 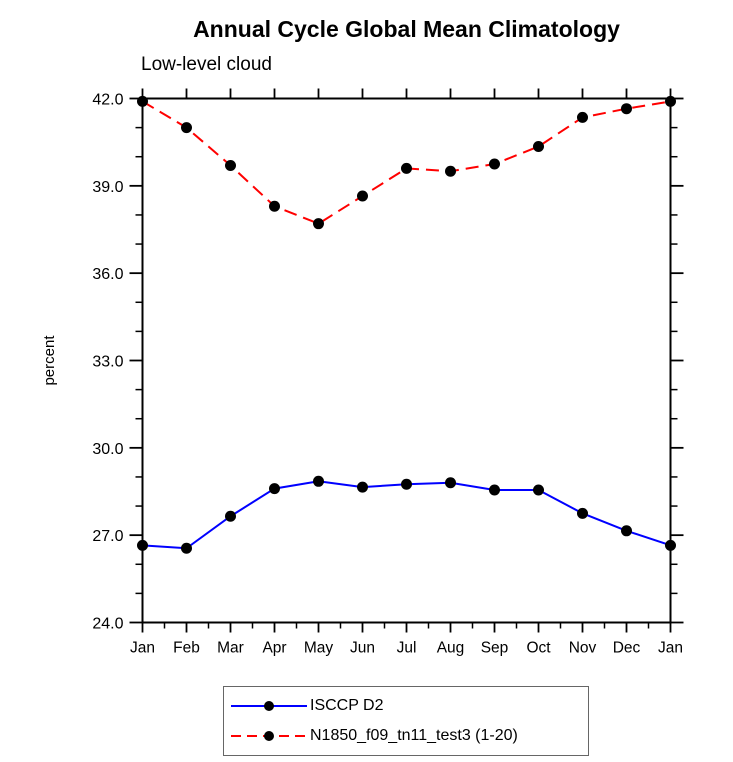 What do you see at coordinates (186, 648) in the screenshot?
I see `x-tick-label: Feb` at bounding box center [186, 648].